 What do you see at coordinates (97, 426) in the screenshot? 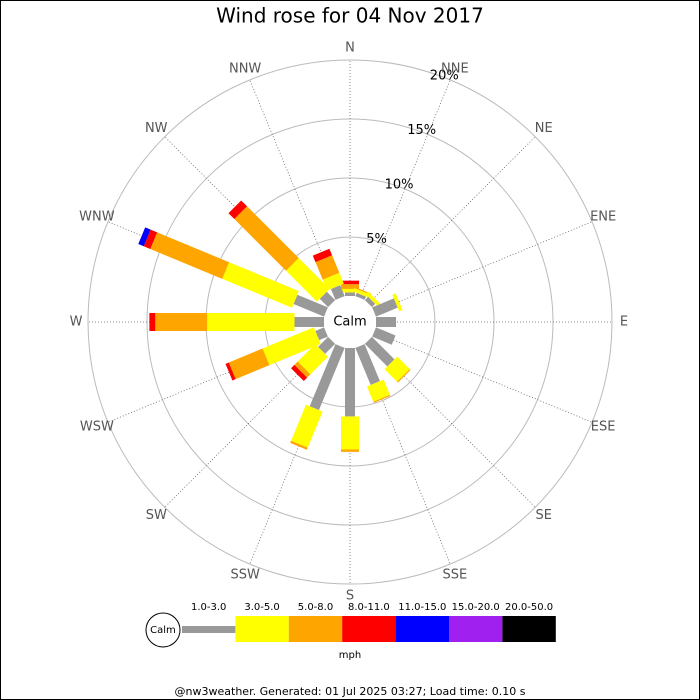
I see `direction-label: WSW` at bounding box center [97, 426].